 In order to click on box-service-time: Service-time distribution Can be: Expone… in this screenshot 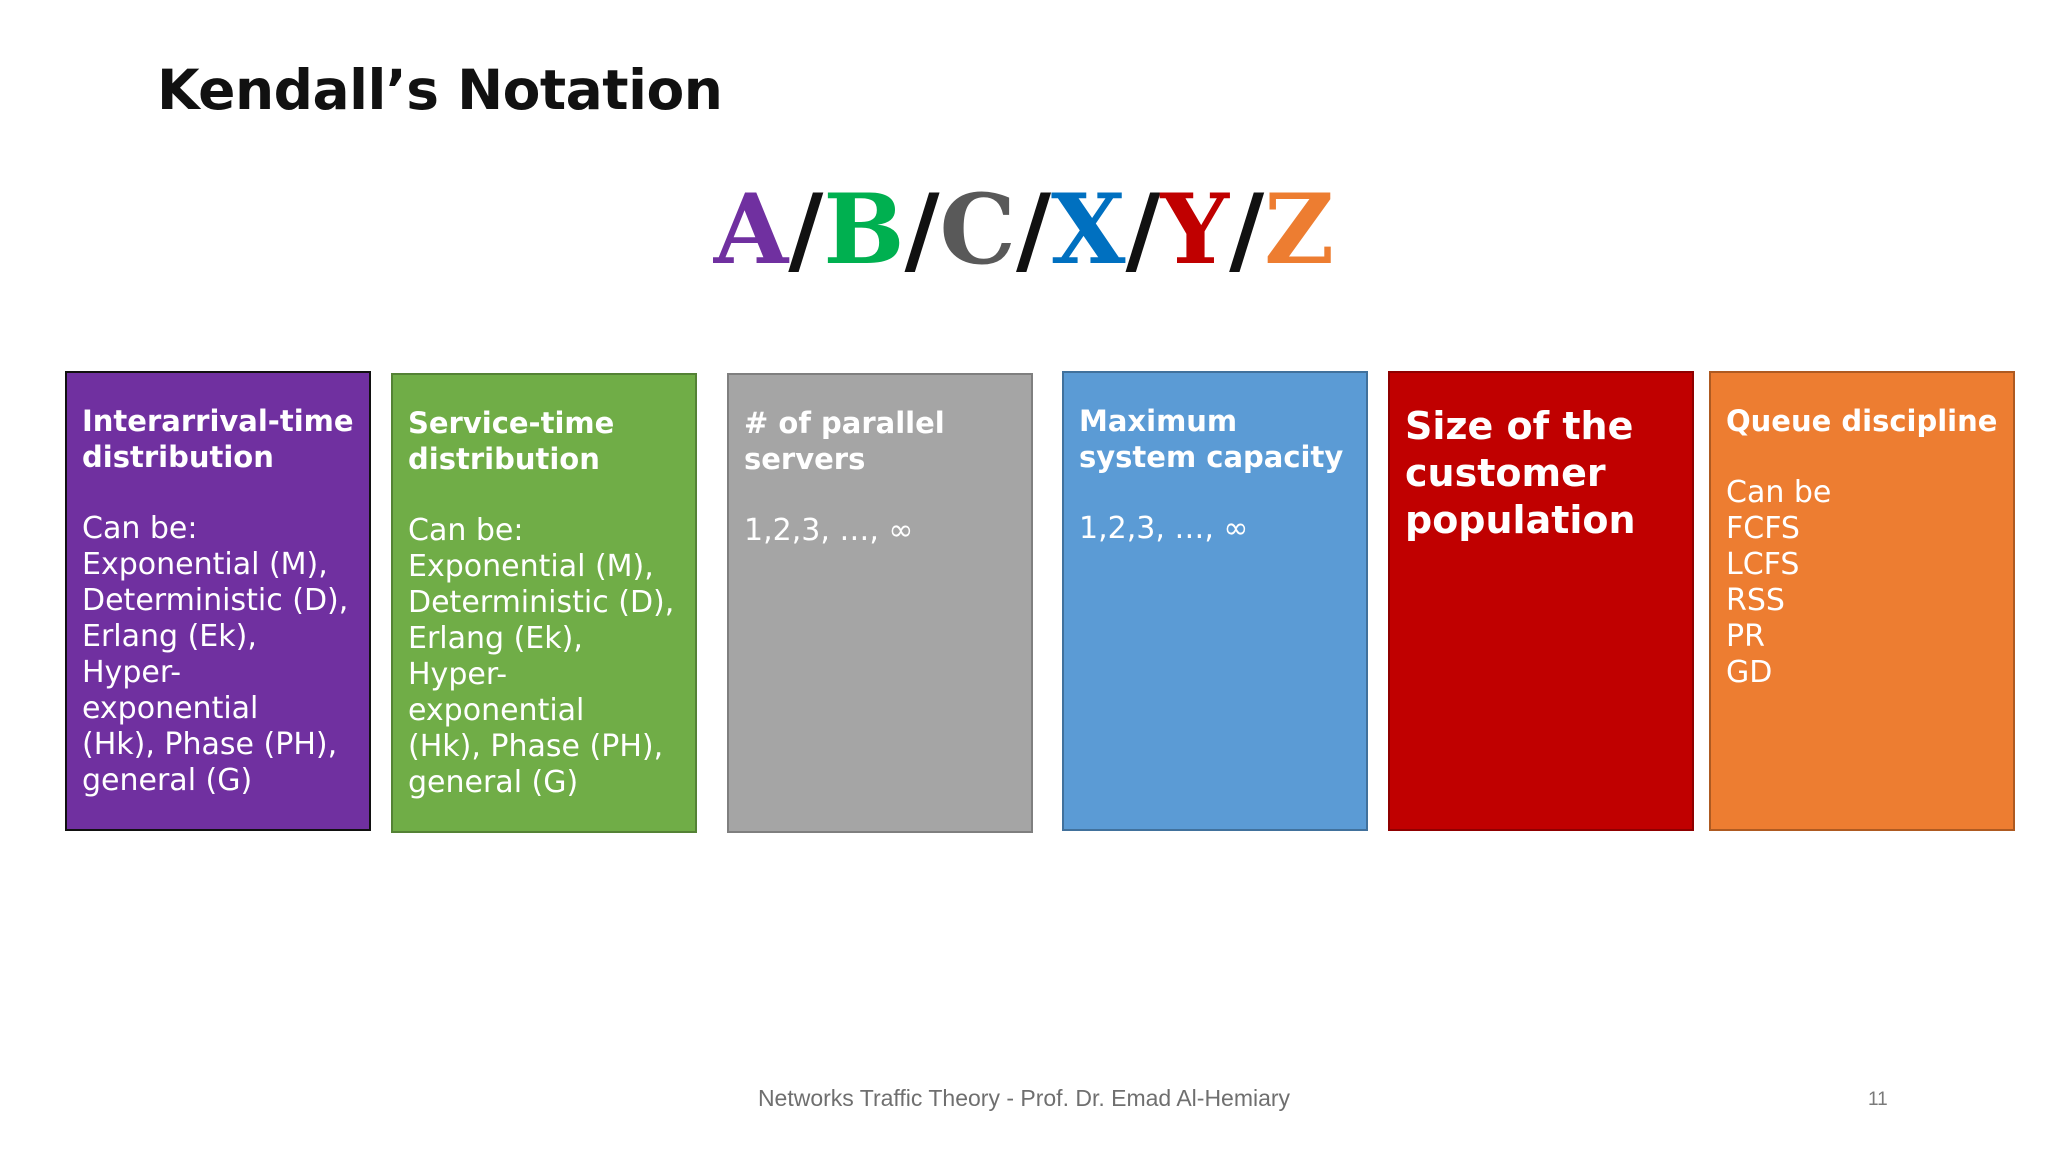, I will do `click(544, 603)`.